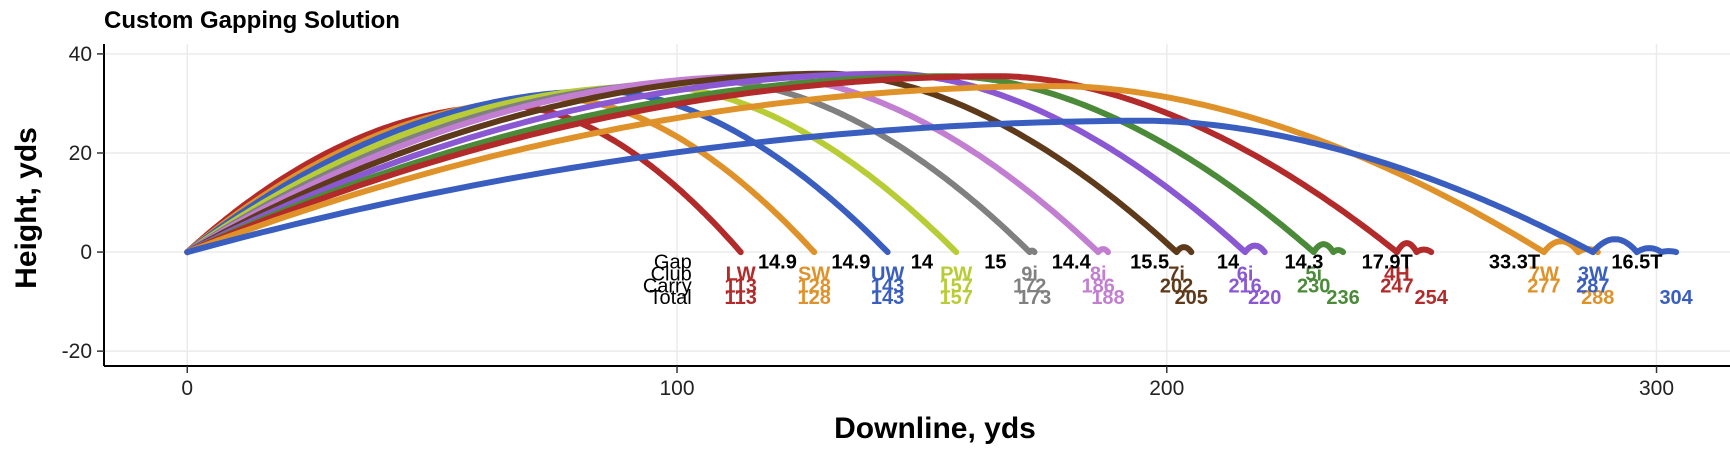 This screenshot has width=1730, height=473. What do you see at coordinates (671, 274) in the screenshot?
I see `row-label-club: Club` at bounding box center [671, 274].